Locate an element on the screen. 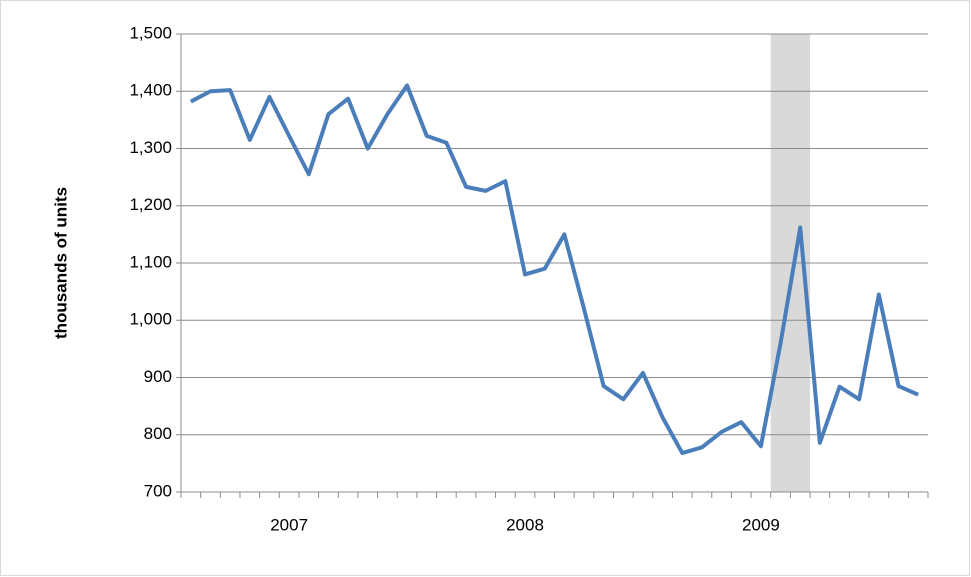 This screenshot has height=577, width=971. y-tick-label: 1,000 is located at coordinates (150, 319).